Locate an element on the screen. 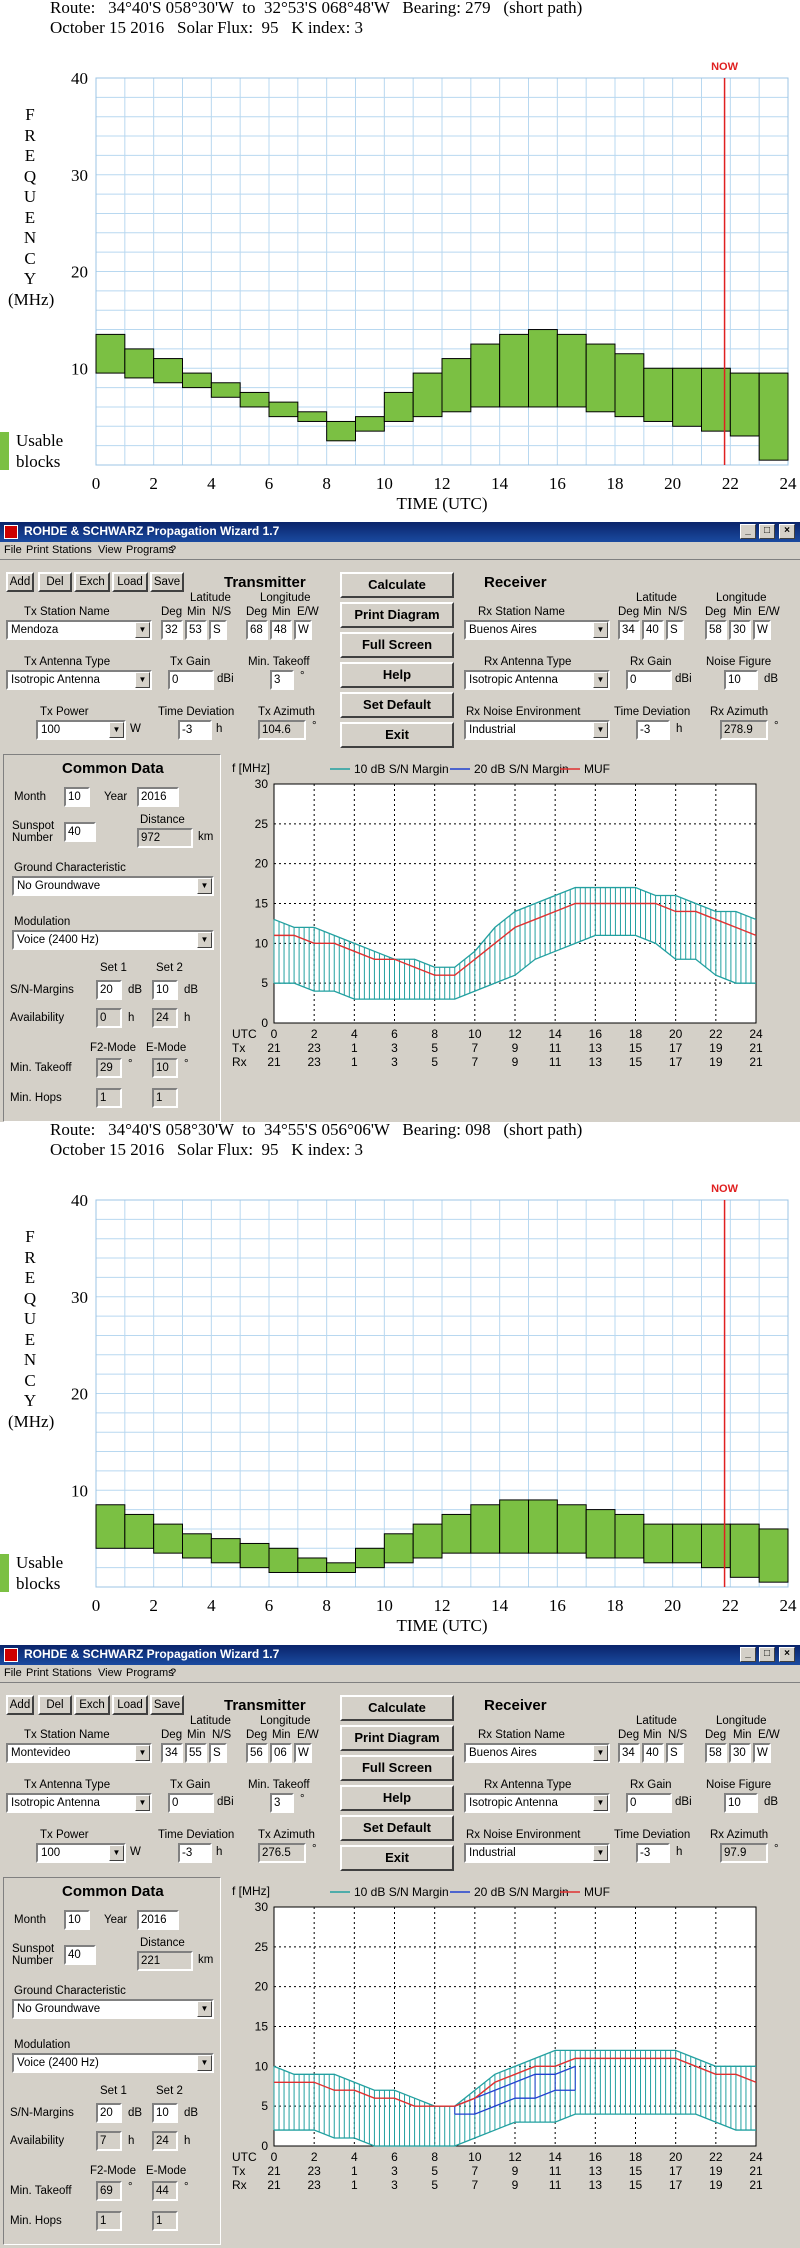  rx-station-select: Buenos Aires ▼ is located at coordinates (537, 1753).